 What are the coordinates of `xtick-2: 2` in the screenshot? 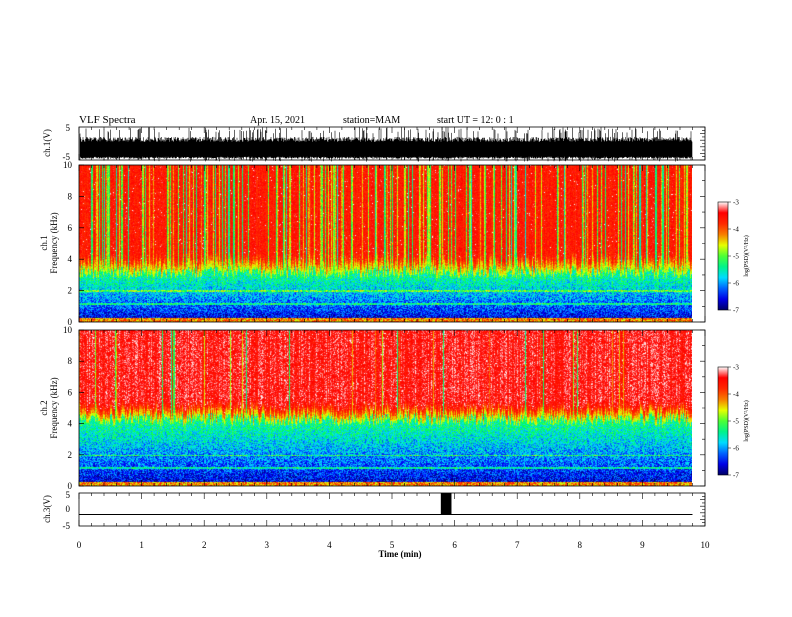 It's located at (204, 545).